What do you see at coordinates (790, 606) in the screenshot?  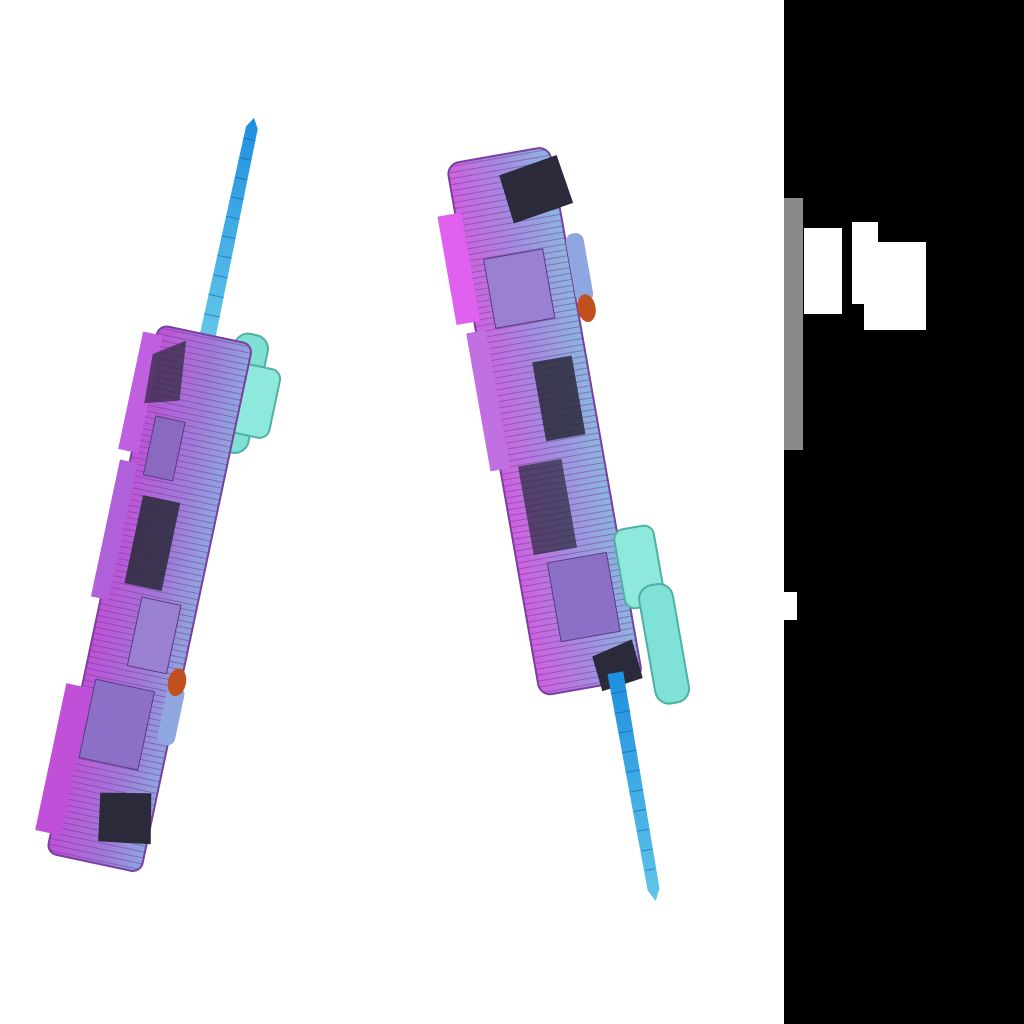 I see `panel-marker` at bounding box center [790, 606].